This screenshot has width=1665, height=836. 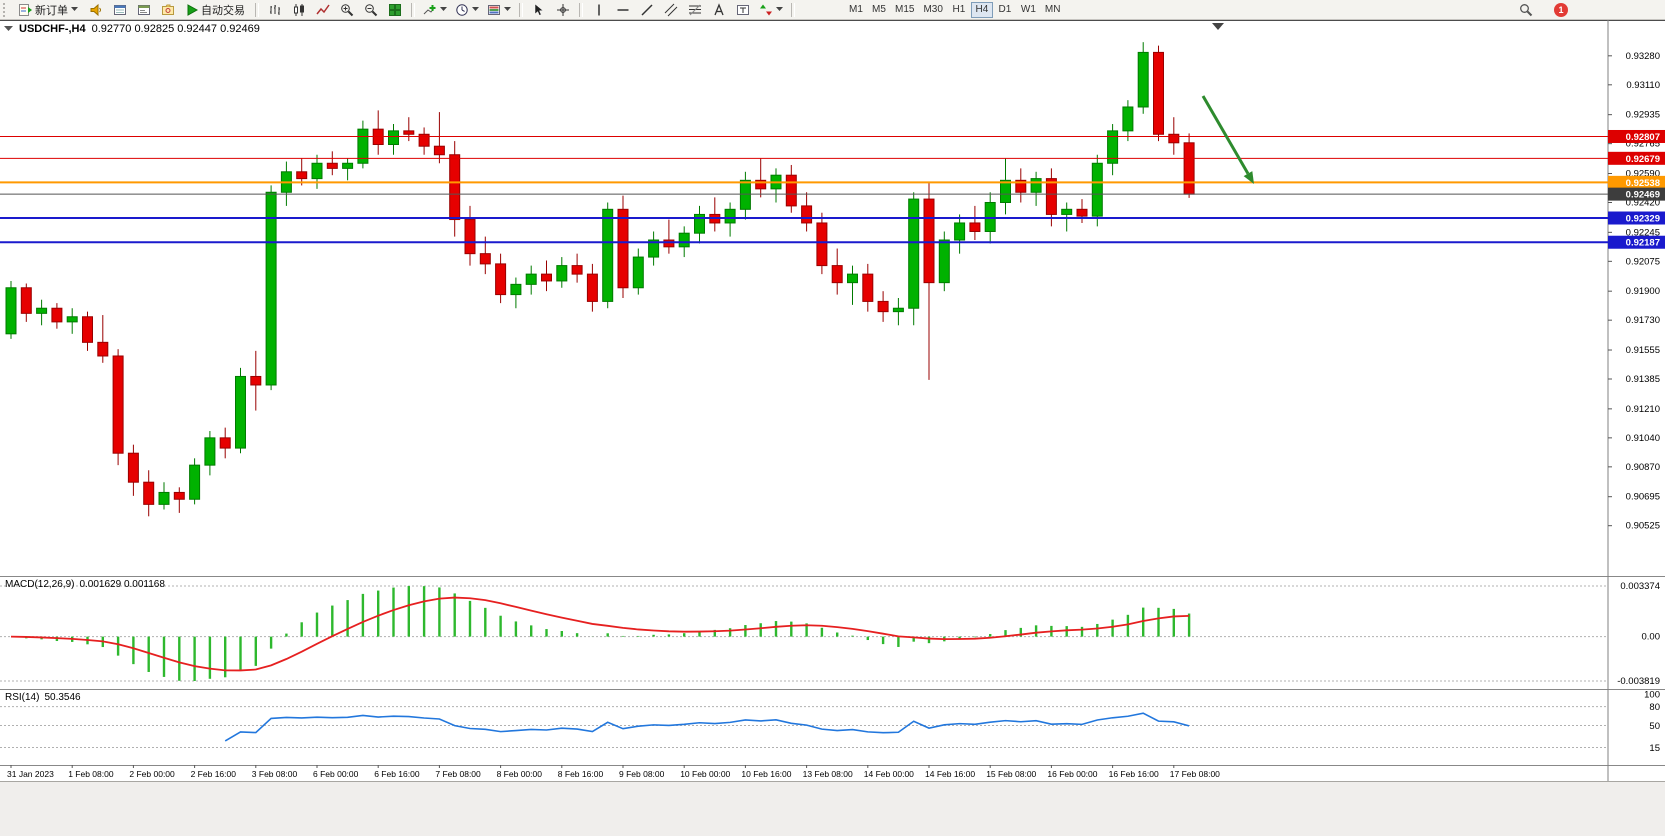 What do you see at coordinates (1643, 409) in the screenshot?
I see `price-axis-label: 0.91210` at bounding box center [1643, 409].